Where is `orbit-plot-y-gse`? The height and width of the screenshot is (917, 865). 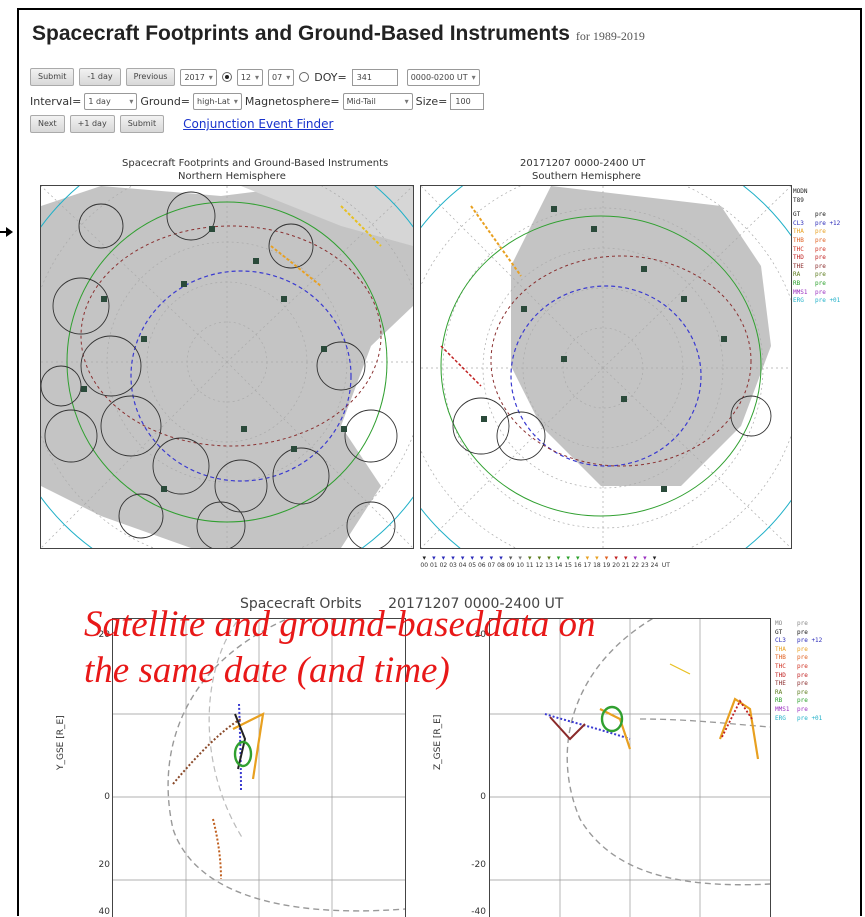 orbit-plot-y-gse is located at coordinates (259, 767).